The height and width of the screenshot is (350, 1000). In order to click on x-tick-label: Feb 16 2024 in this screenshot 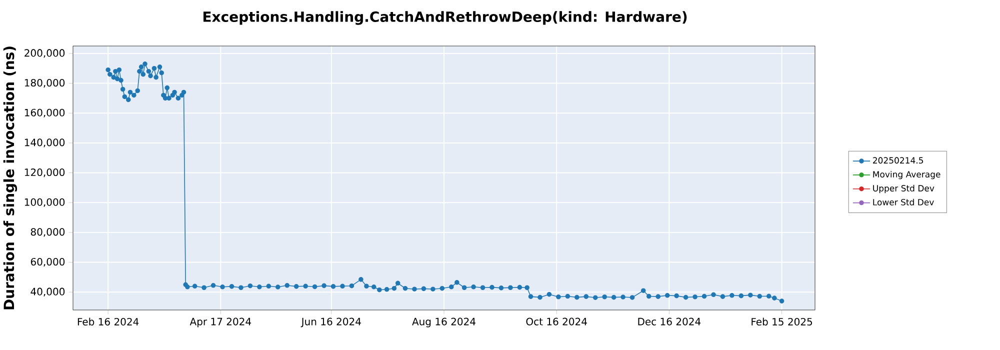, I will do `click(108, 322)`.